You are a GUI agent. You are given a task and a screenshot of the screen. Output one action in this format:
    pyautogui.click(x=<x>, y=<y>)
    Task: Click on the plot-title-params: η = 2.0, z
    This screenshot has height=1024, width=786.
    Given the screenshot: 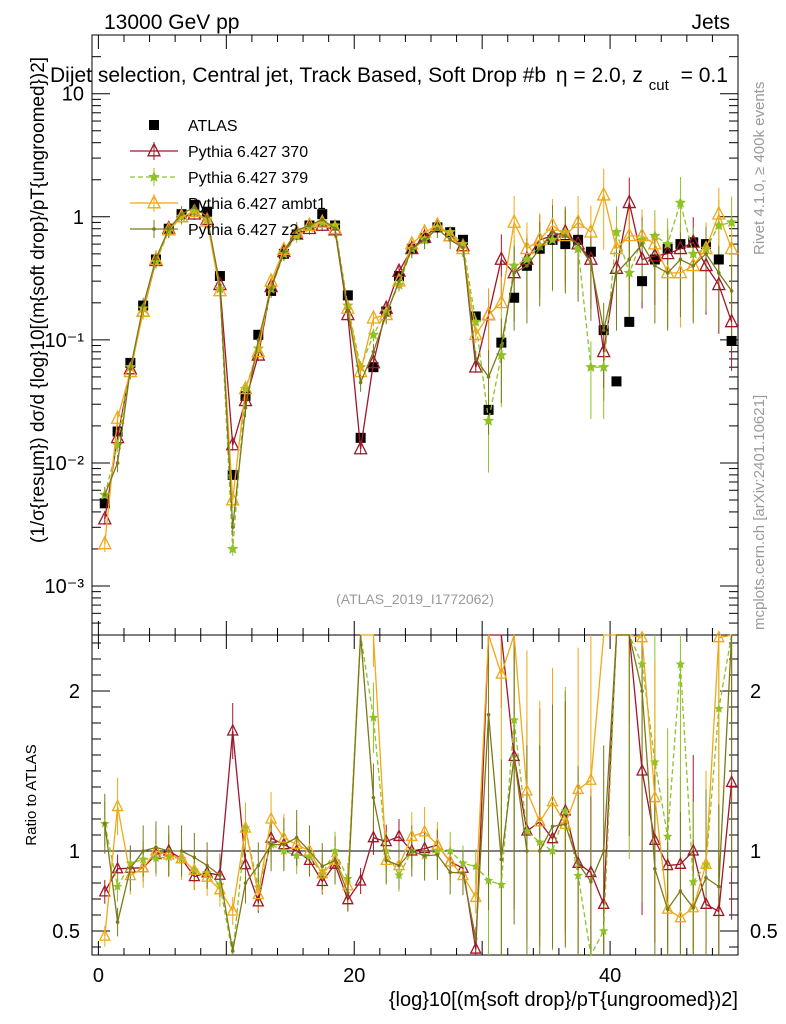 What is the action you would take?
    pyautogui.click(x=599, y=75)
    